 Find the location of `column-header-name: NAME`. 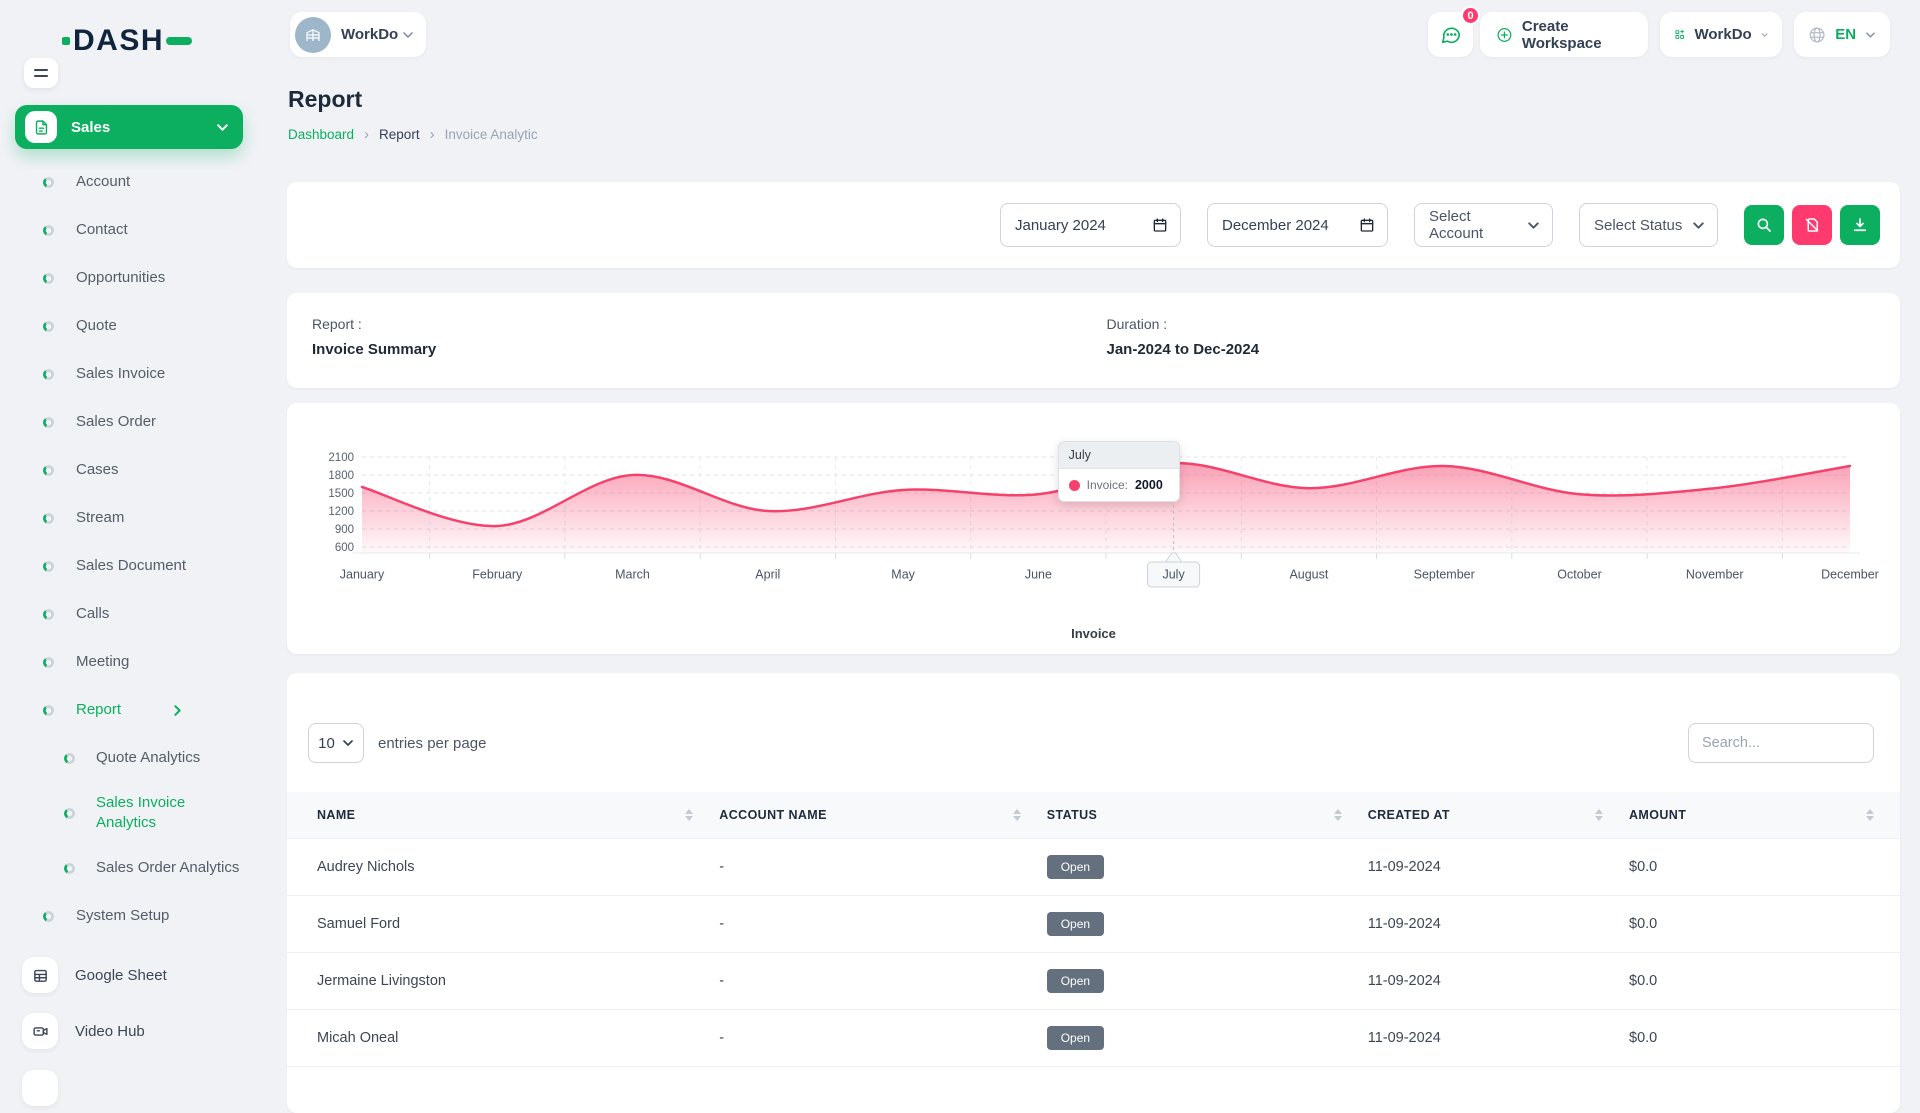

column-header-name: NAME is located at coordinates (503, 815).